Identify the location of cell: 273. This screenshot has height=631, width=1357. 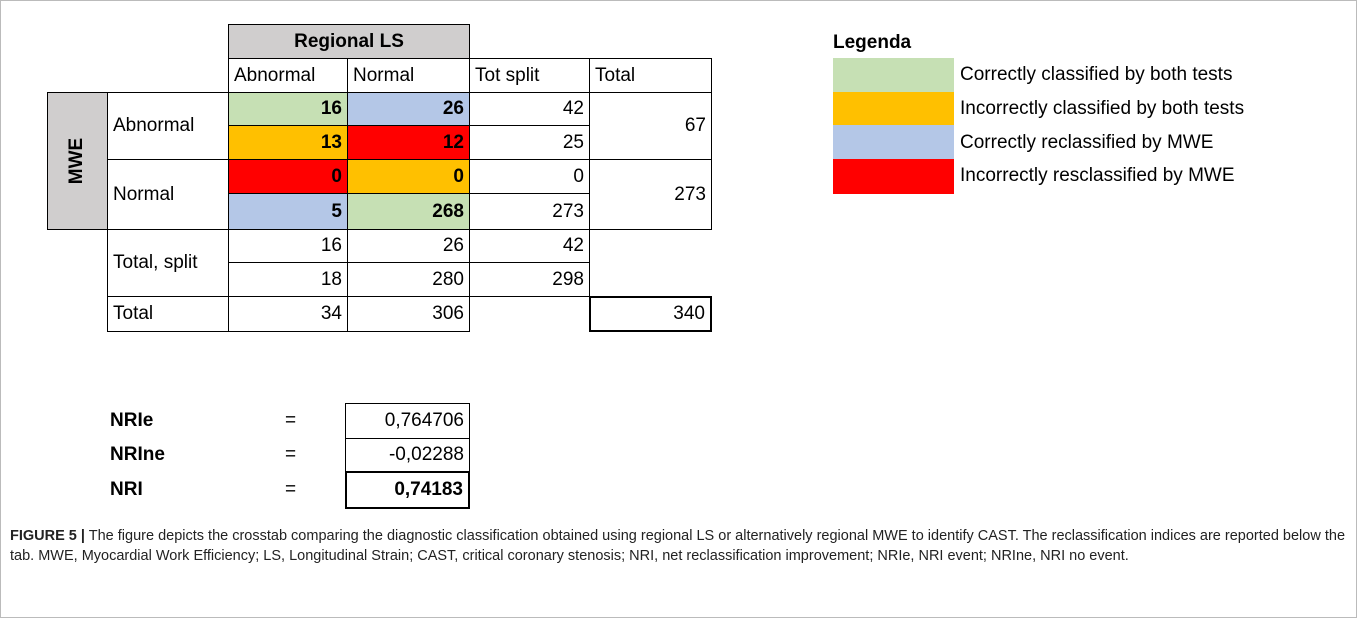
(529, 211).